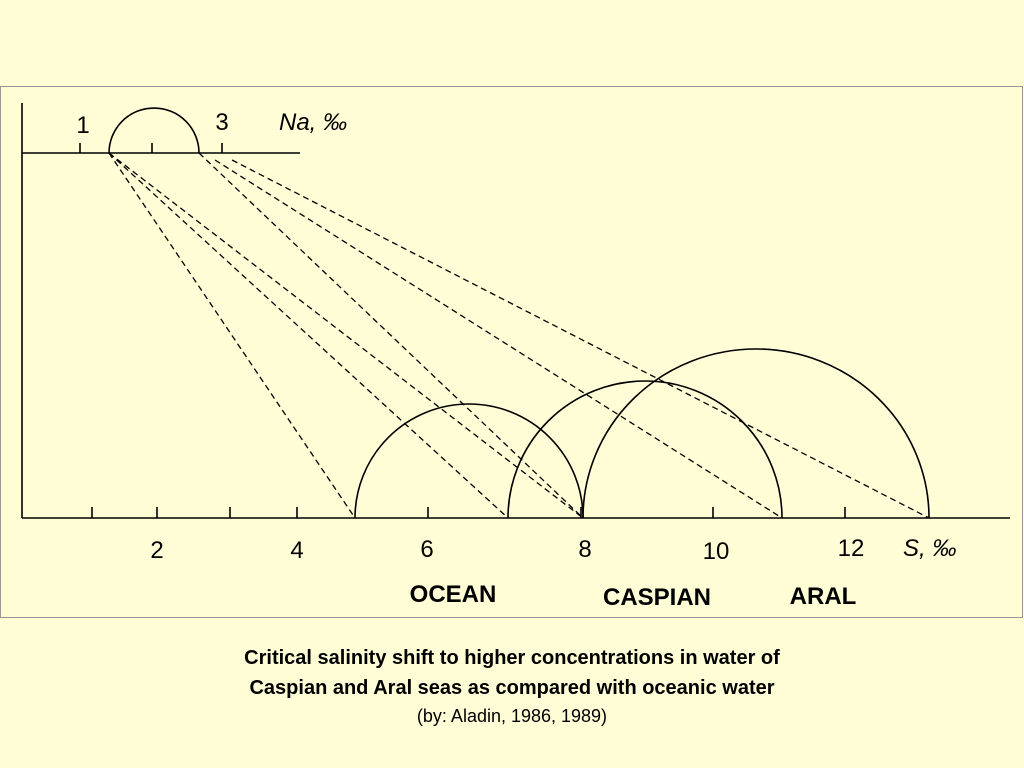 The image size is (1024, 768). I want to click on caption-source: (by: Aladin, 1986, 1989), so click(512, 716).